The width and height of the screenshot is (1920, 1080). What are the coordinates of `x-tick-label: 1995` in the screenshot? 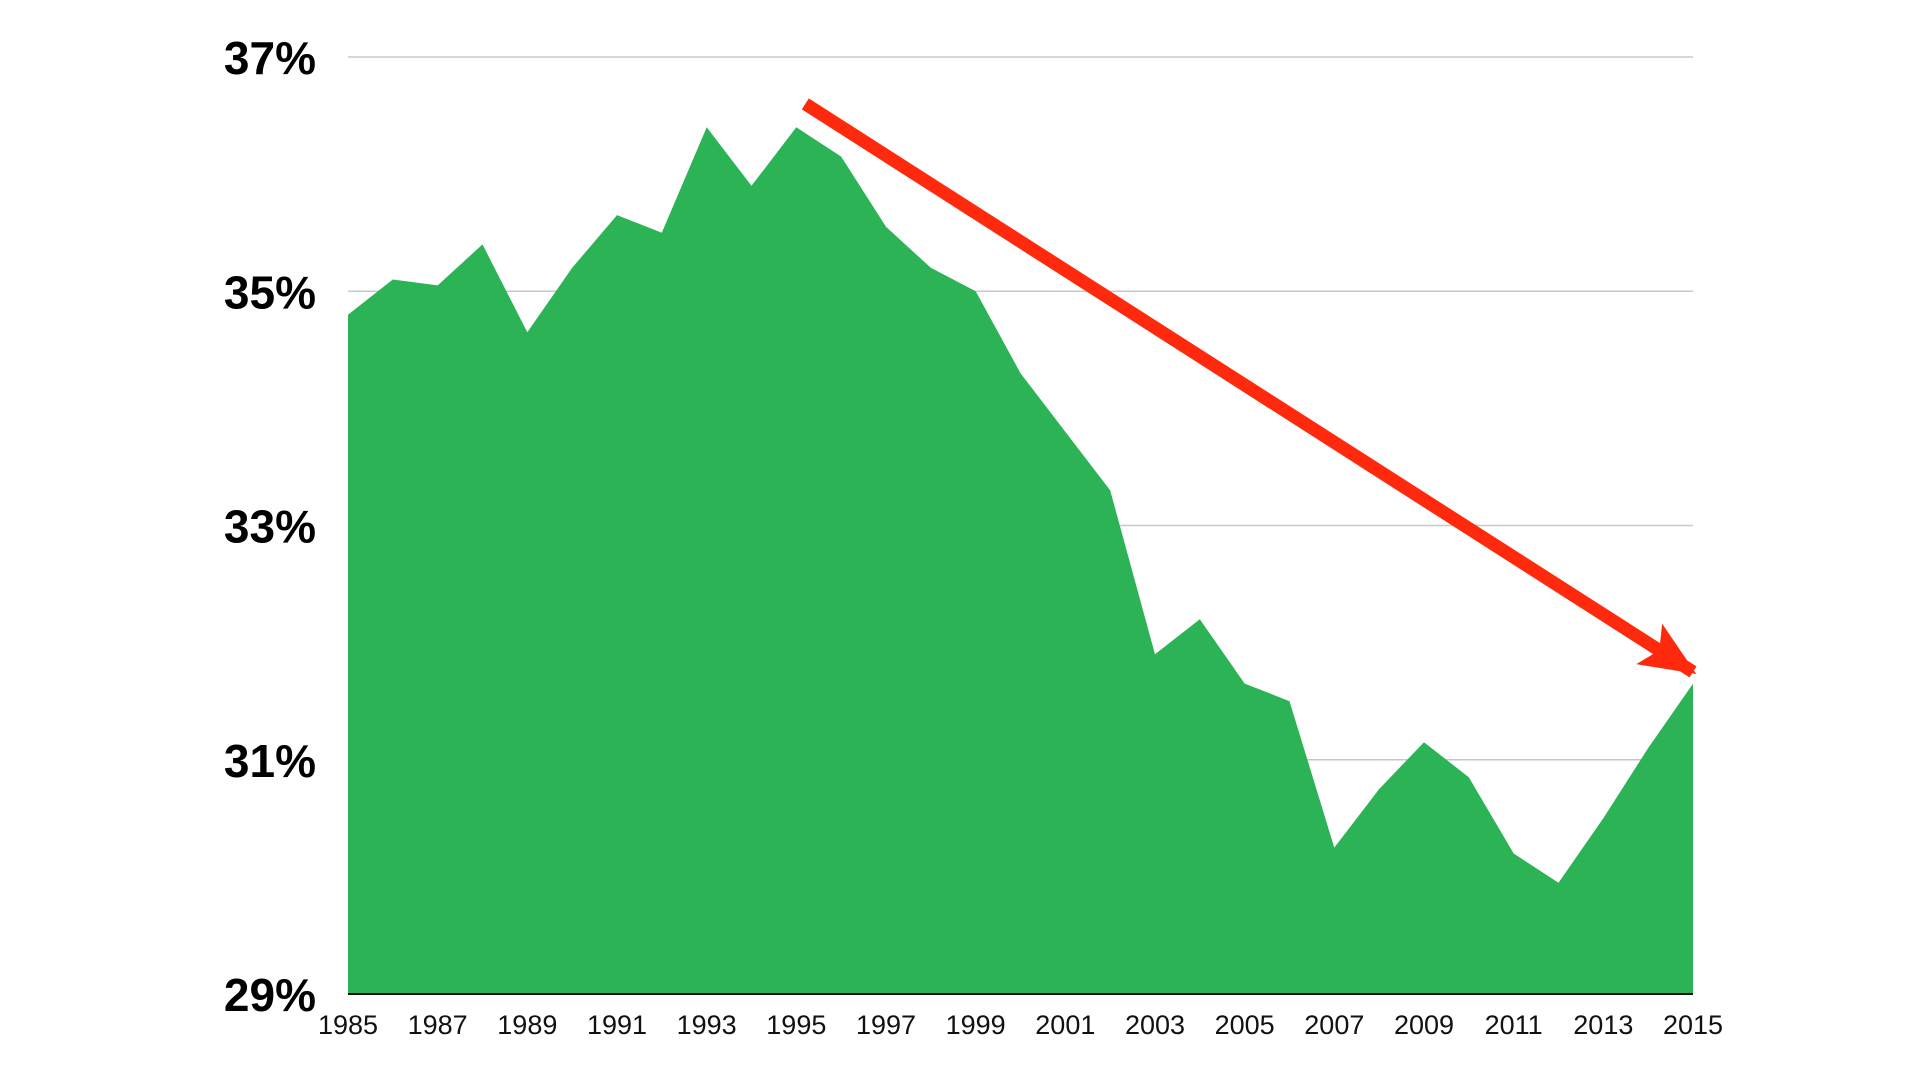 It's located at (796, 1025).